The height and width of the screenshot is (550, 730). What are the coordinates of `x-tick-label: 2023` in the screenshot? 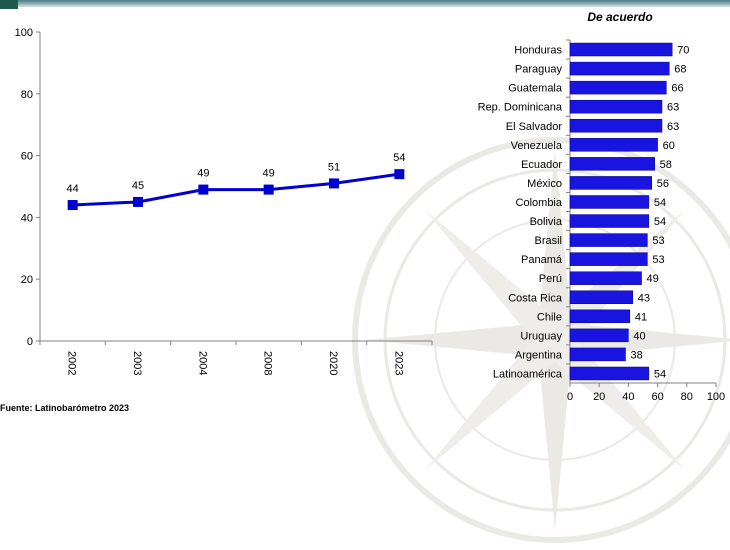 It's located at (398, 363).